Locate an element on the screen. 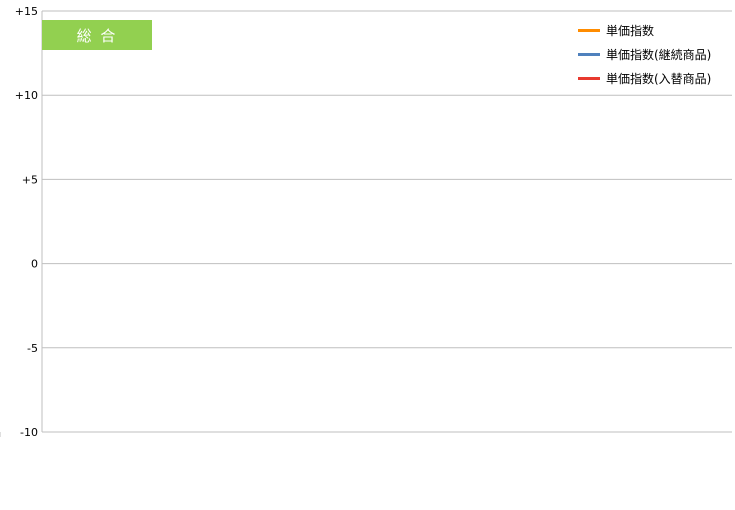 The height and width of the screenshot is (510, 735). legend-label: 単価指数(入替商品) is located at coordinates (659, 78).